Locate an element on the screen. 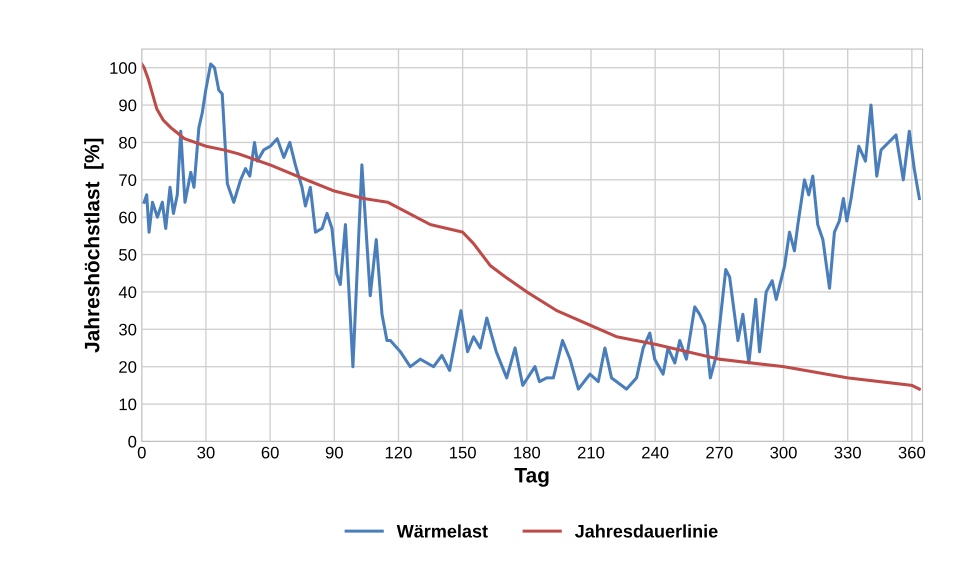 This screenshot has height=577, width=958. x-tick-label: 330 is located at coordinates (847, 452).